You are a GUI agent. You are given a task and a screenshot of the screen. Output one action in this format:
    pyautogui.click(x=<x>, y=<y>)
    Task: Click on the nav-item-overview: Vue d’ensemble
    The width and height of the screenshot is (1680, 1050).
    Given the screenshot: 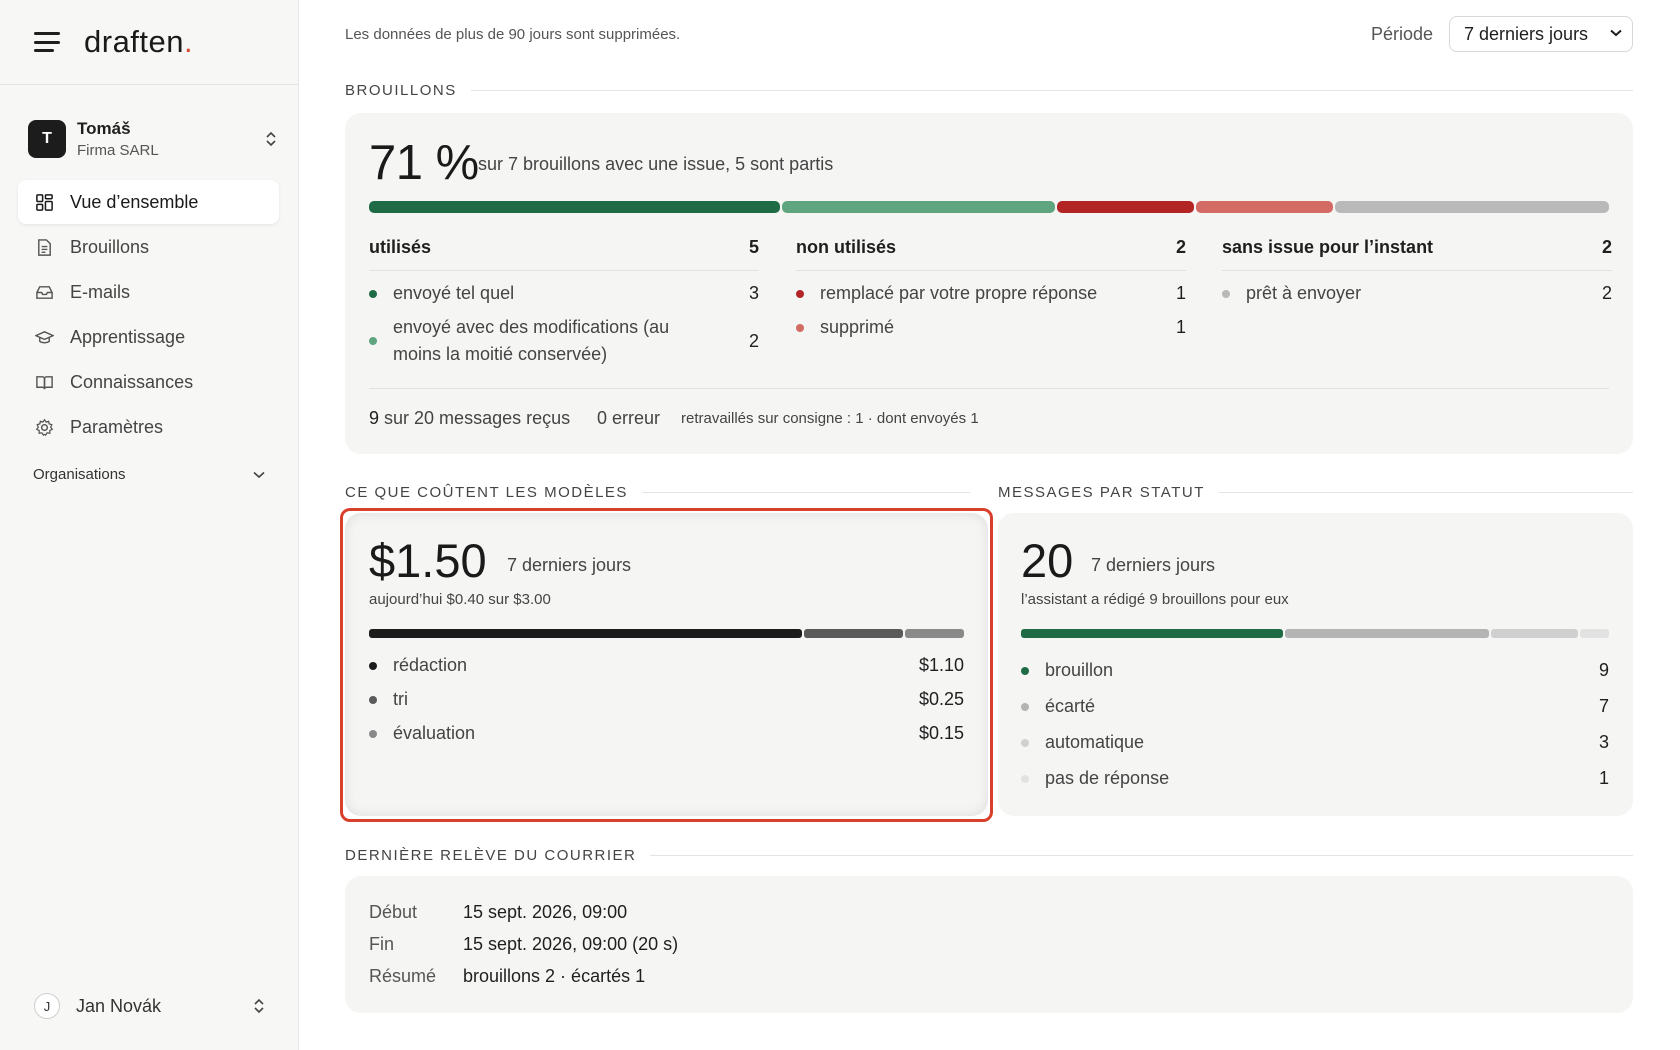 What is the action you would take?
    pyautogui.click(x=148, y=202)
    